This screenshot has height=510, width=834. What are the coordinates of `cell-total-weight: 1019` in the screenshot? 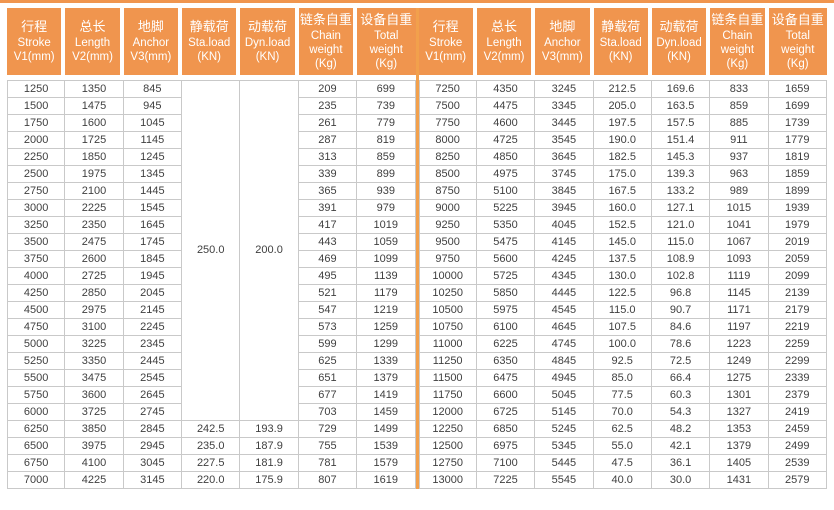 It's located at (386, 225).